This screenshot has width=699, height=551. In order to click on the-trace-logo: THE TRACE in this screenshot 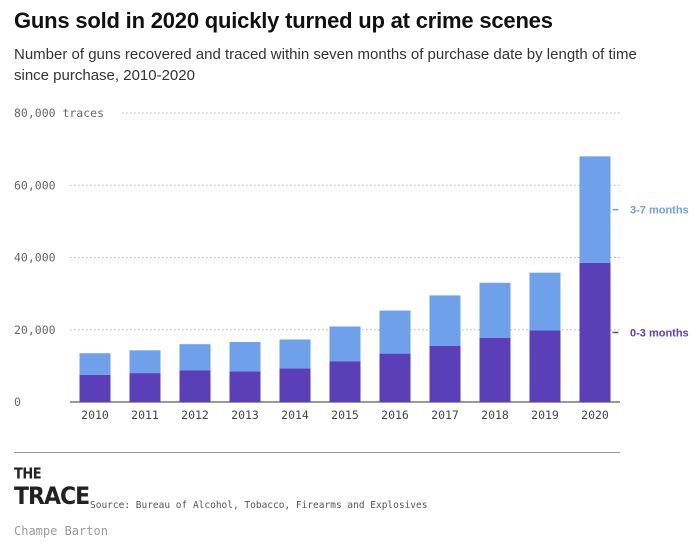, I will do `click(52, 489)`.